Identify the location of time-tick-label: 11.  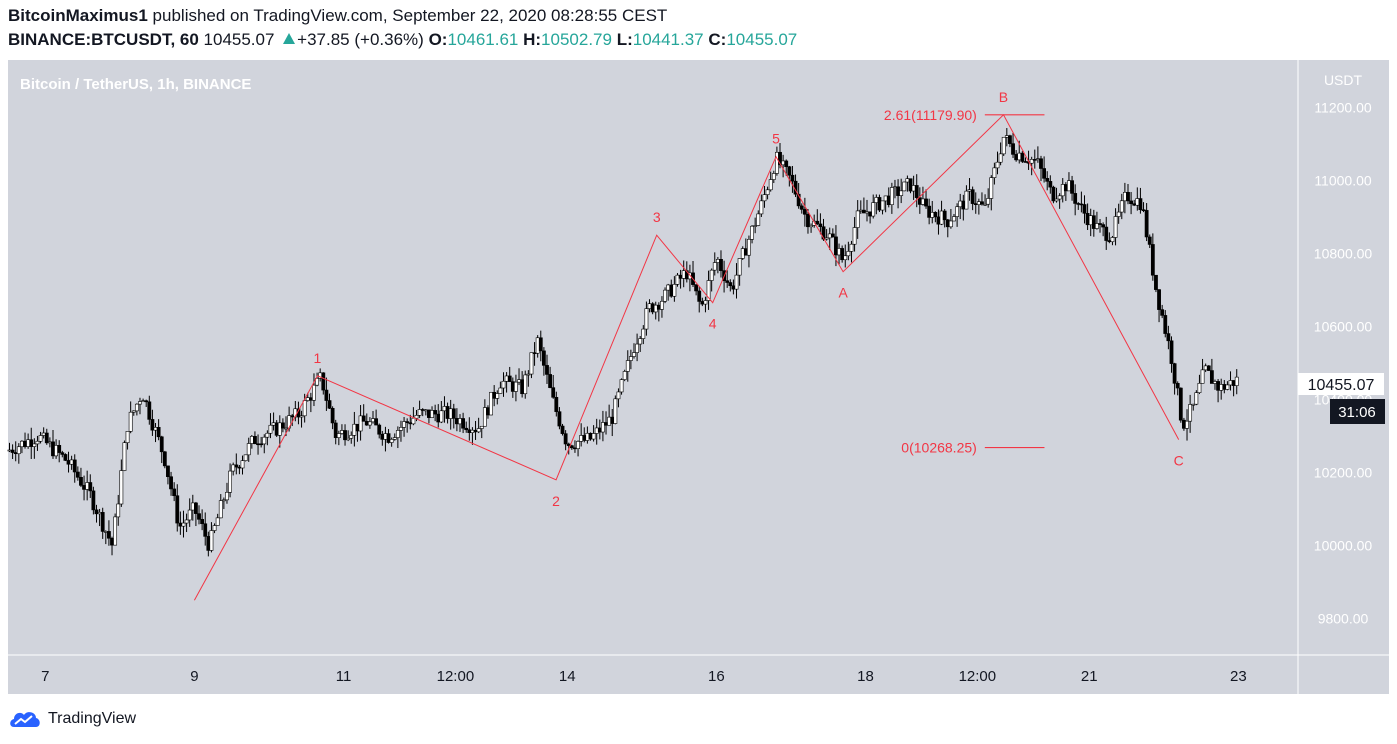
(344, 676).